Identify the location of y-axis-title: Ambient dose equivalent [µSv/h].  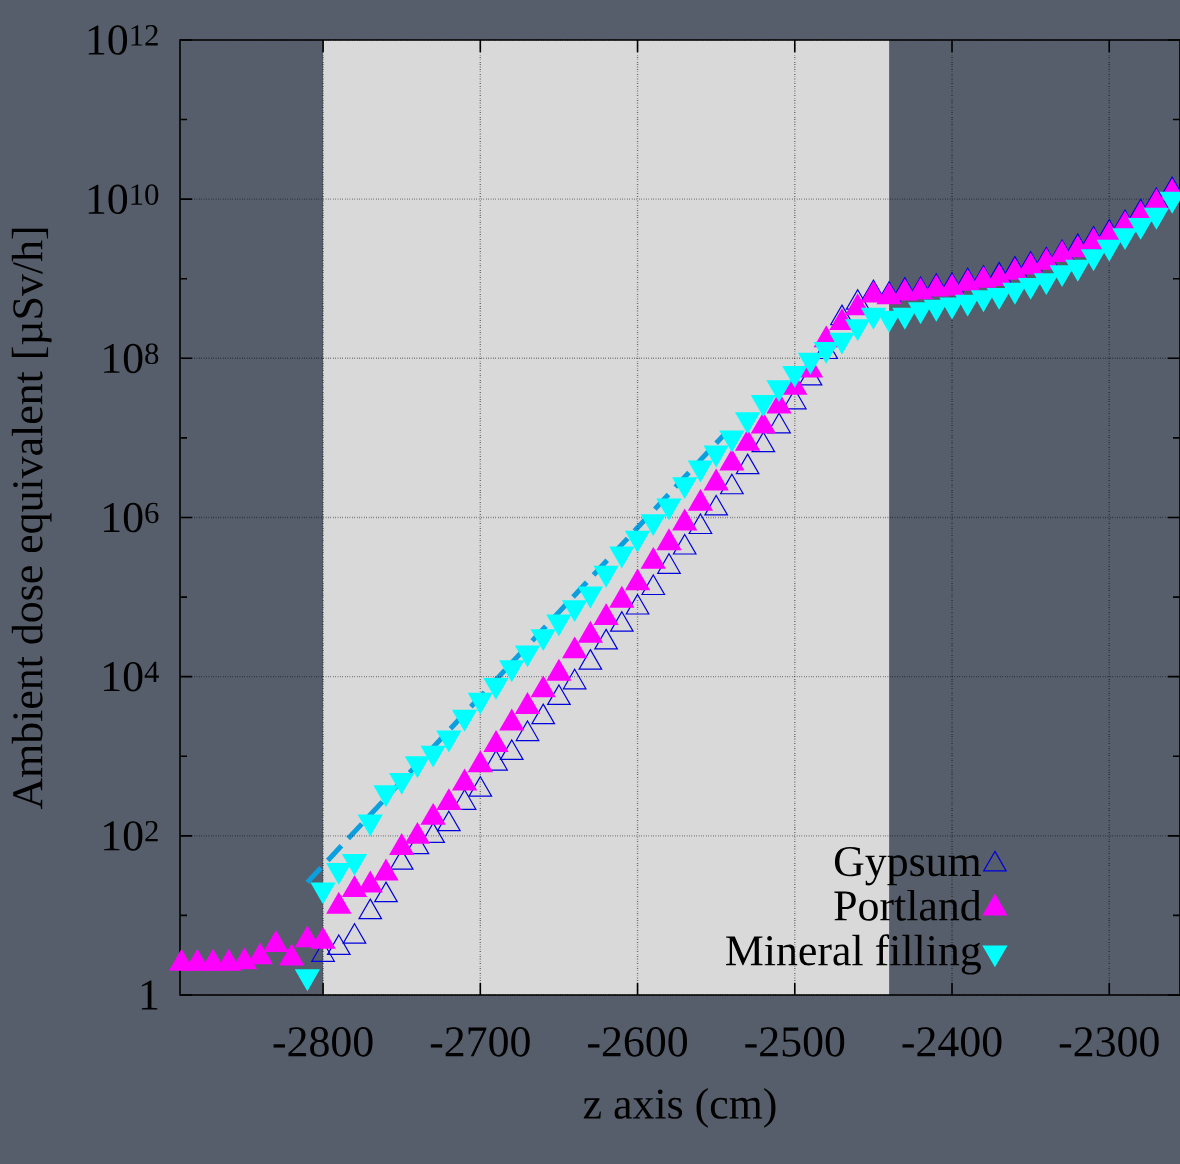
(31, 519).